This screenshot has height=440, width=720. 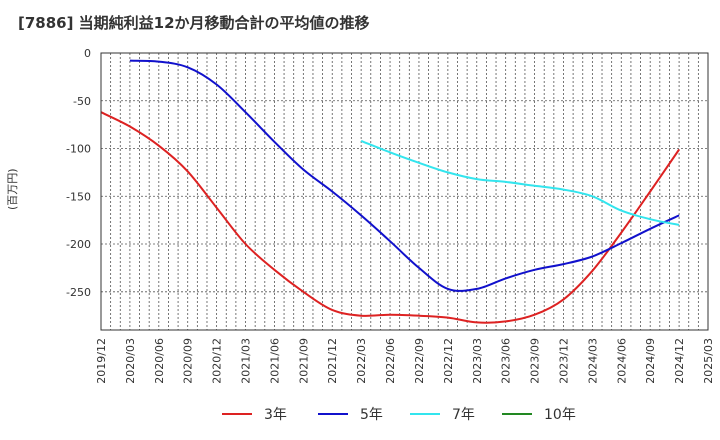 I want to click on x-tick-label: 2020/12, so click(x=217, y=361).